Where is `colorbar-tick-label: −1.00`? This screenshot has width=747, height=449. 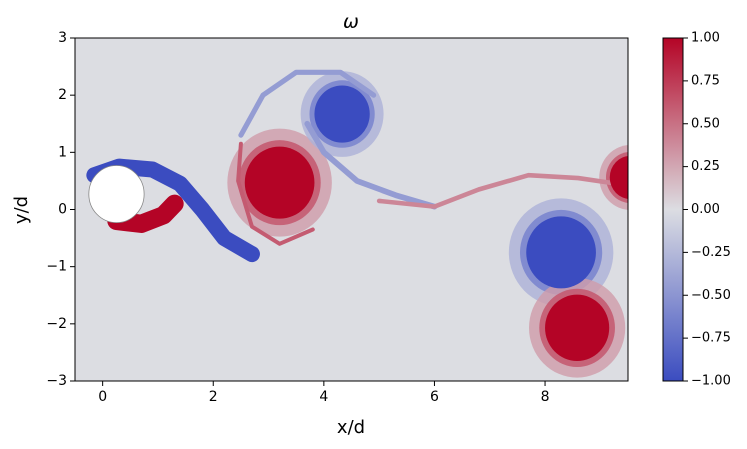
colorbar-tick-label: −1.00 is located at coordinates (711, 381).